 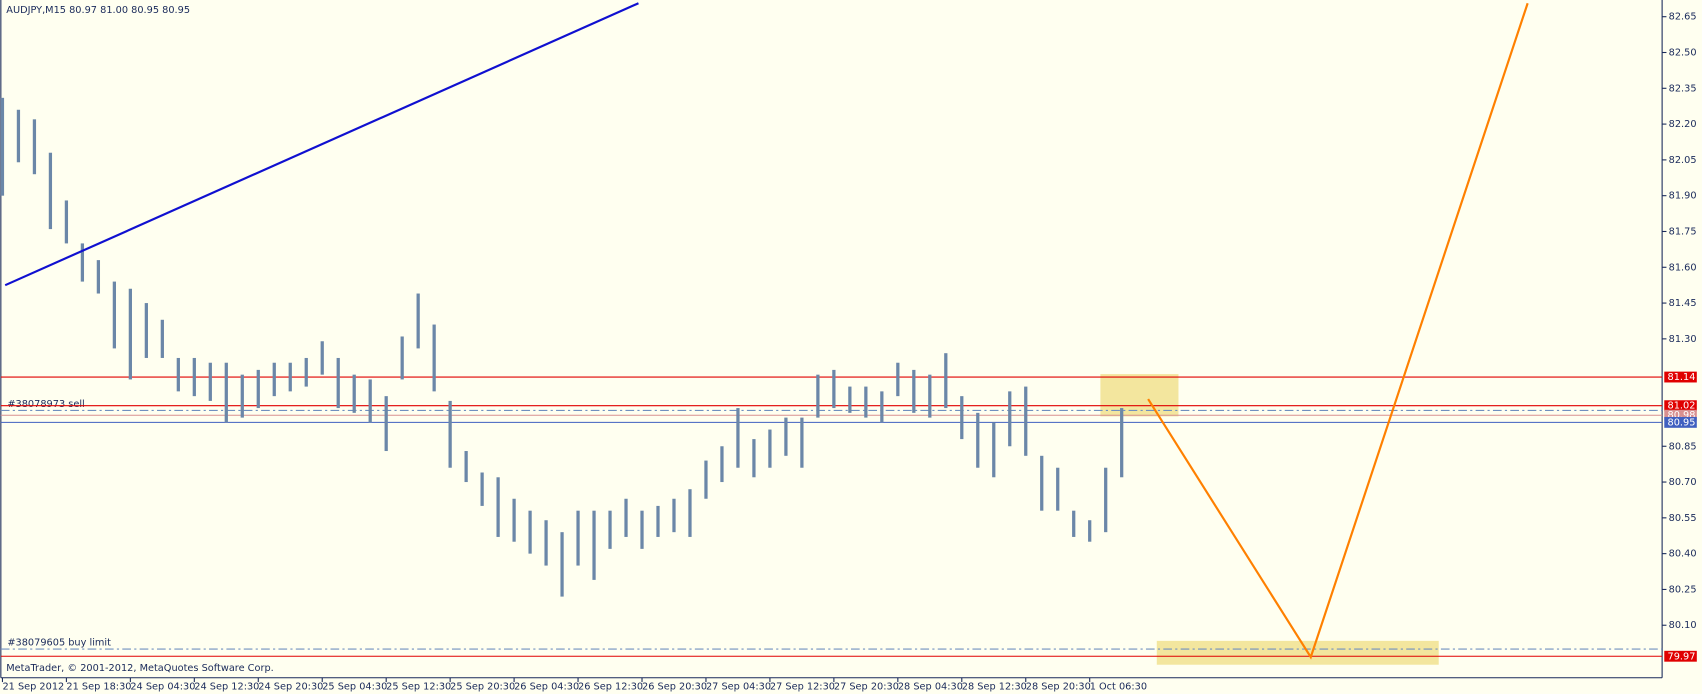 What do you see at coordinates (610, 686) in the screenshot?
I see `x-tick-label: 26 Sep 12:30` at bounding box center [610, 686].